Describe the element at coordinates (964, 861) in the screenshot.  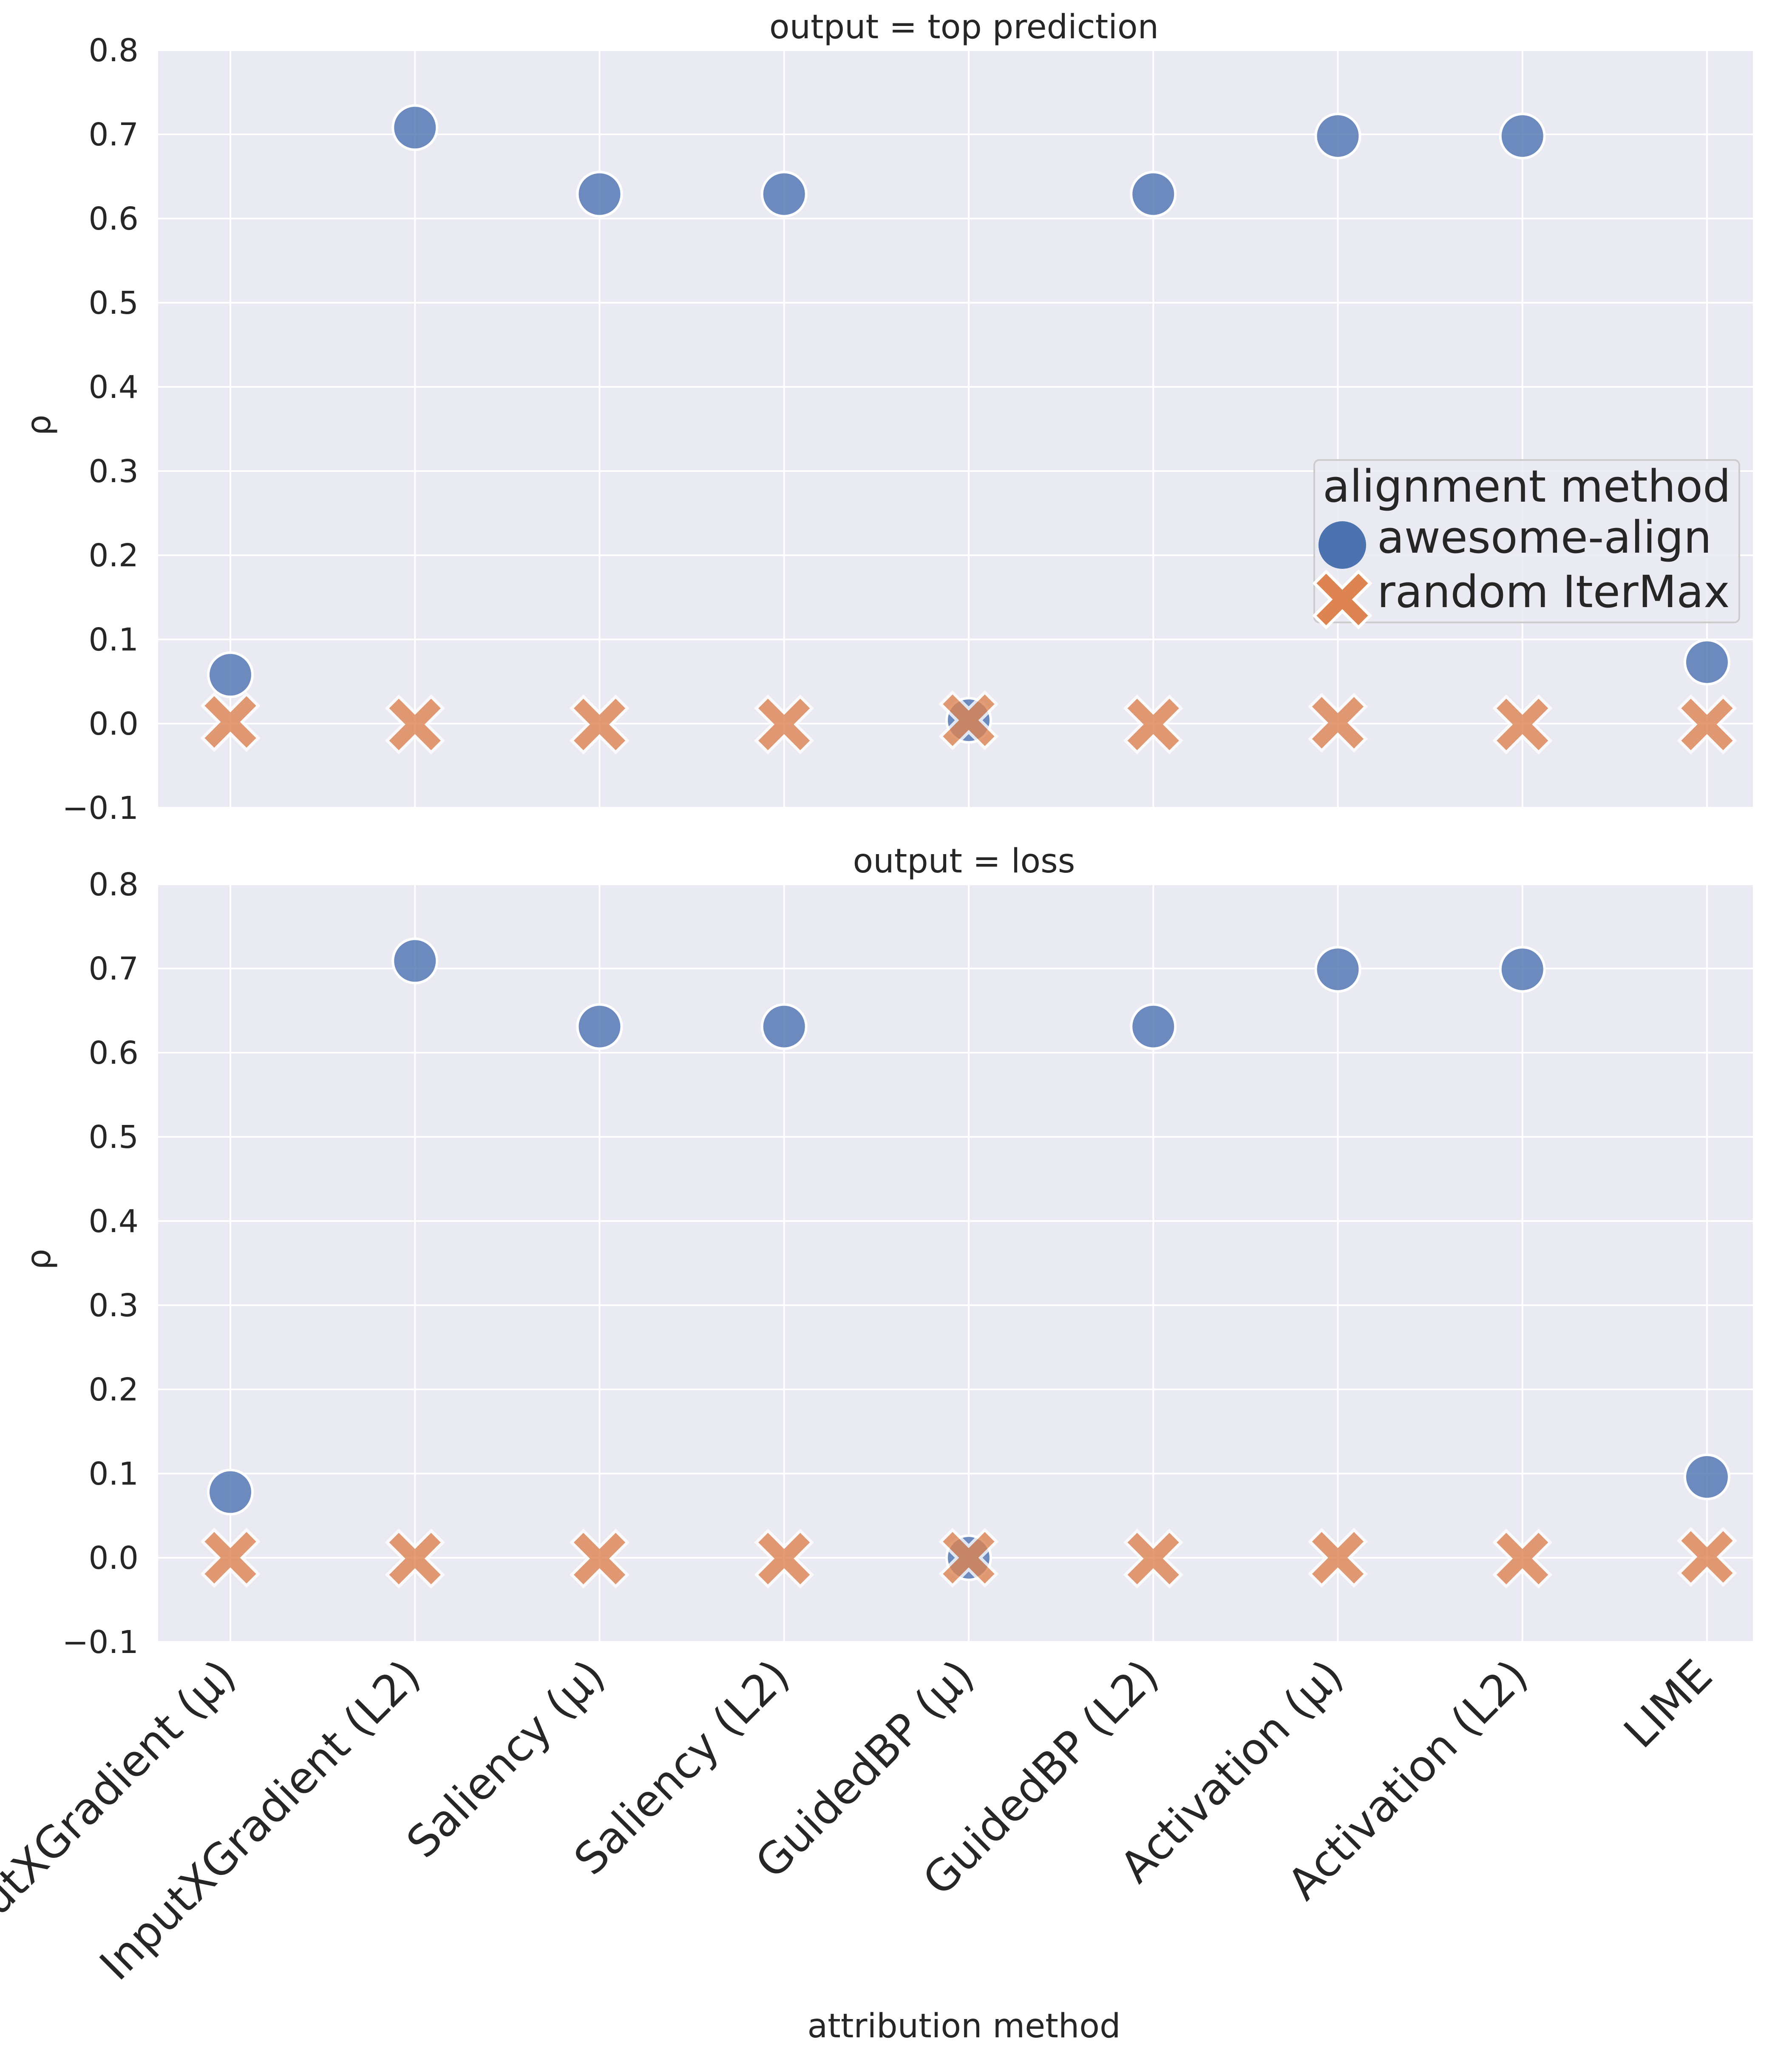
I see `panel-loss-title: output = loss` at that location.